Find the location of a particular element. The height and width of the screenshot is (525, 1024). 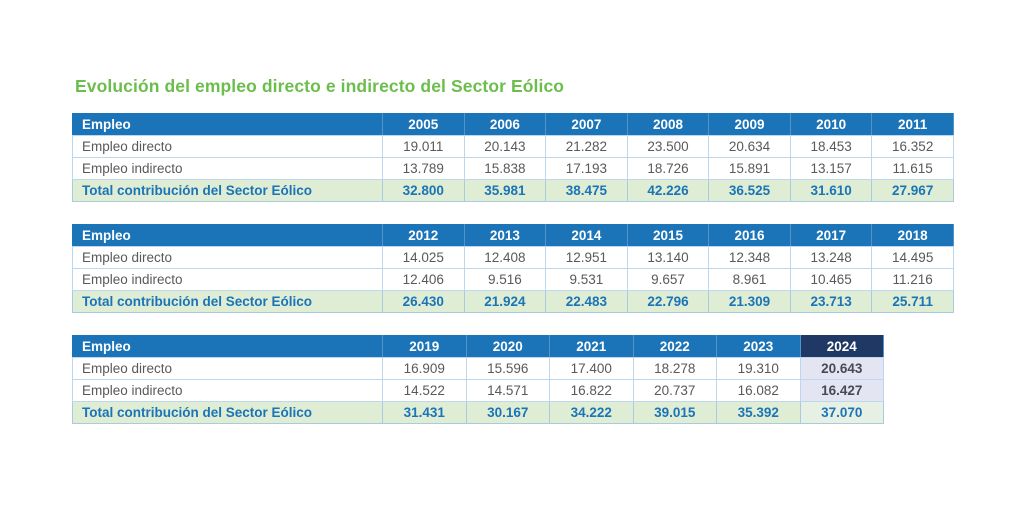

value-cell: 16.082 is located at coordinates (758, 390).